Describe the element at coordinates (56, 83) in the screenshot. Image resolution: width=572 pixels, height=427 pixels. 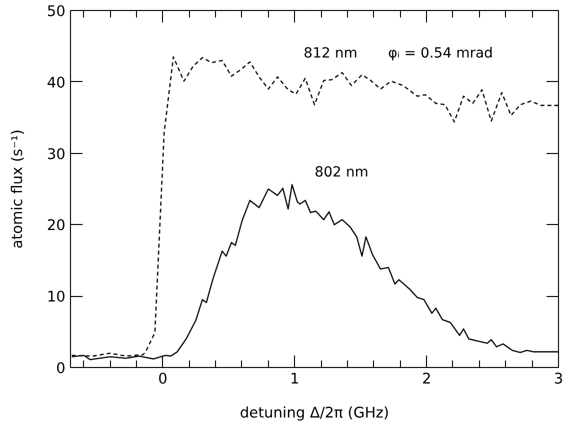
I see `y-tick-label: 40` at that location.